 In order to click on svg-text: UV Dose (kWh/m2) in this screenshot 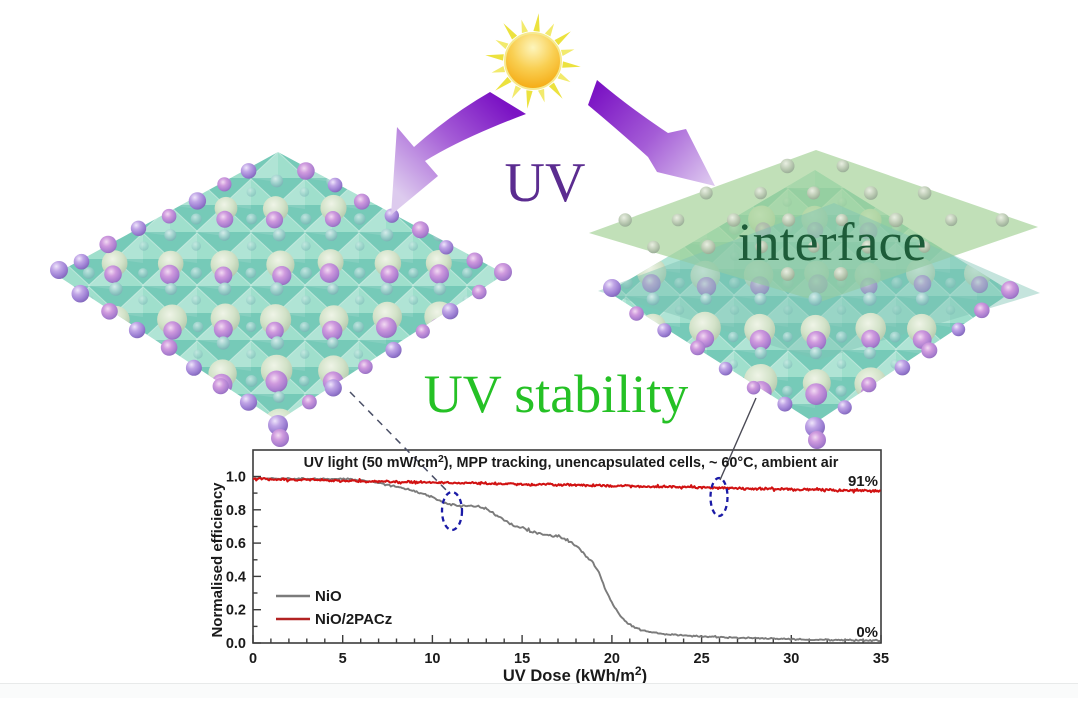, I will do `click(575, 674)`.